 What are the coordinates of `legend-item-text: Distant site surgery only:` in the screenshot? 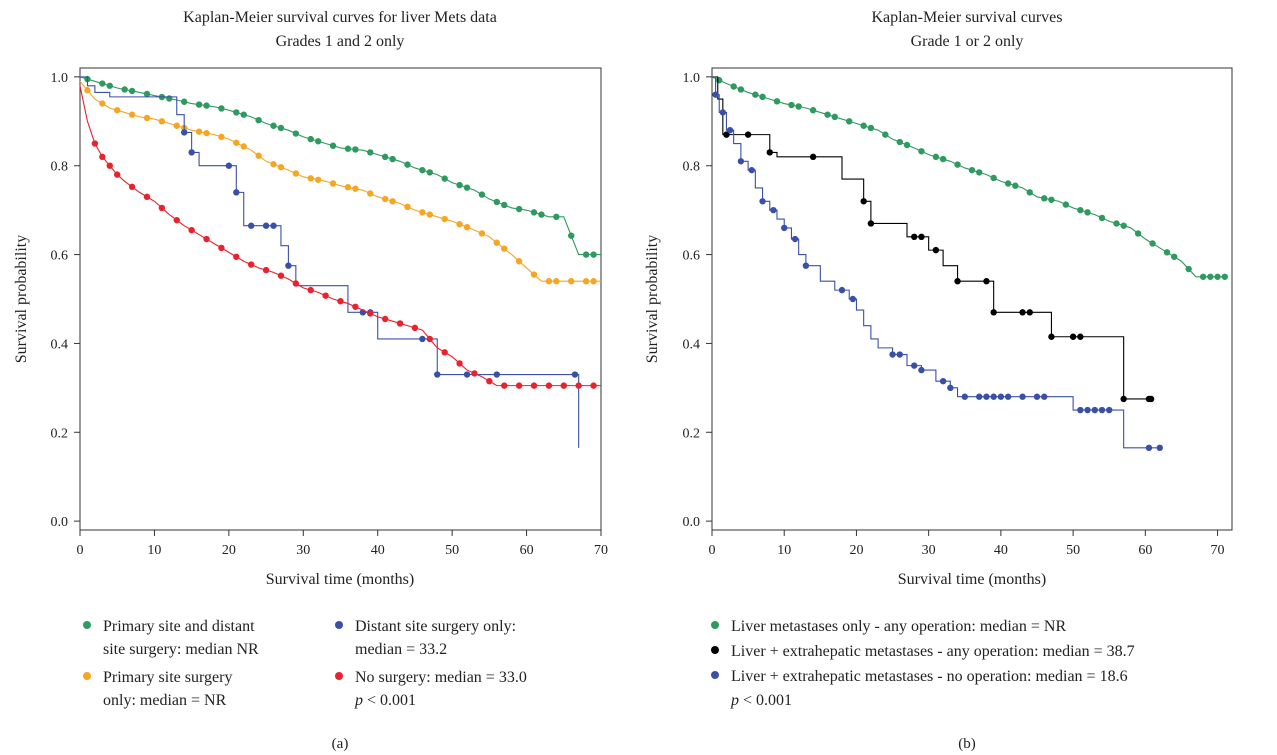 It's located at (435, 626).